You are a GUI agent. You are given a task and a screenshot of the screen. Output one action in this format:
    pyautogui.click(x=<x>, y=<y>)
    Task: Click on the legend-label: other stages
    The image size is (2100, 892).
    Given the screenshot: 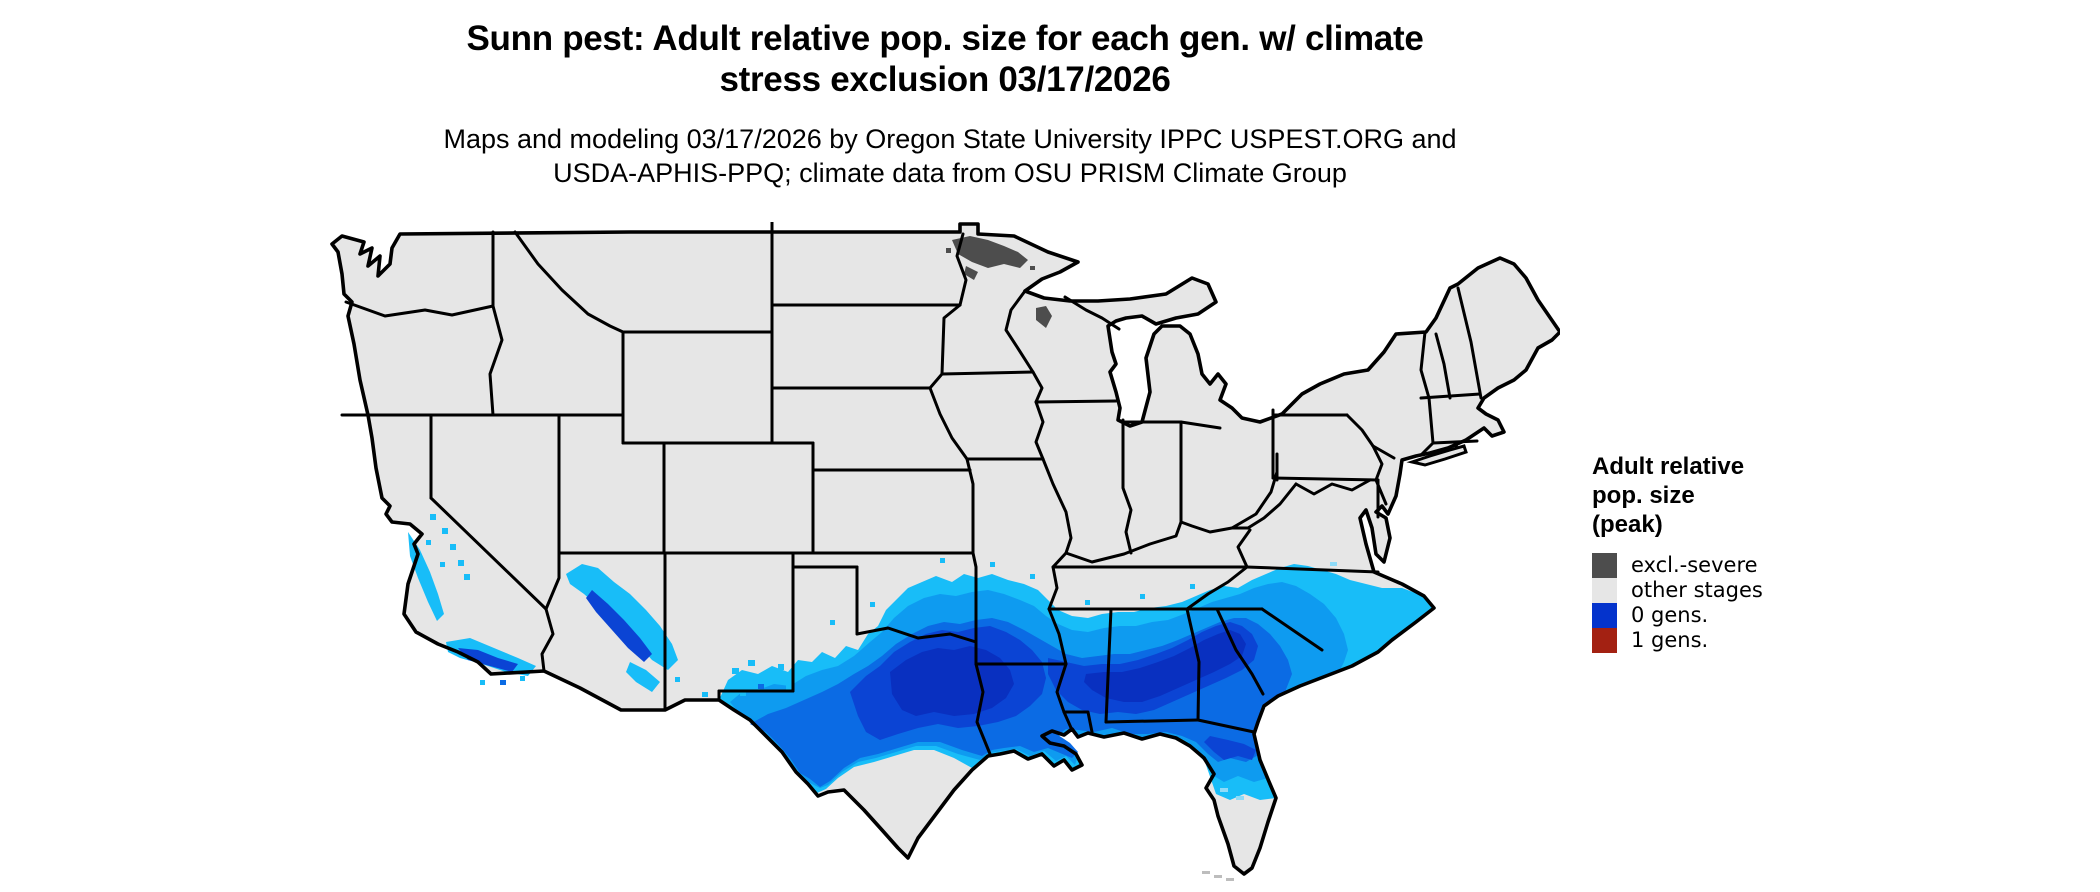 What is the action you would take?
    pyautogui.click(x=1697, y=590)
    